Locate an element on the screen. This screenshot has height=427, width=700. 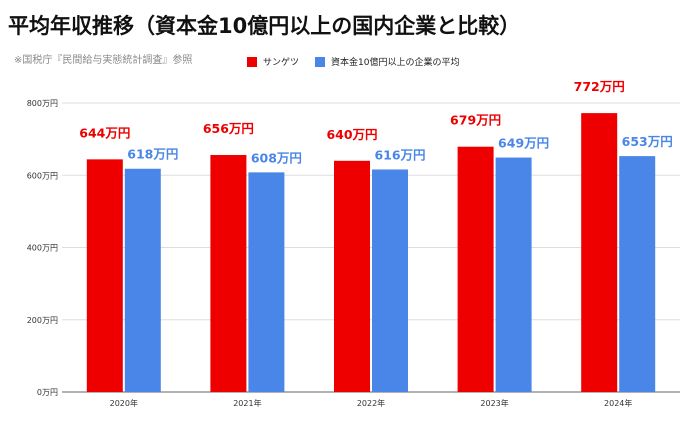
x-tick-label: 2023年 is located at coordinates (494, 403).